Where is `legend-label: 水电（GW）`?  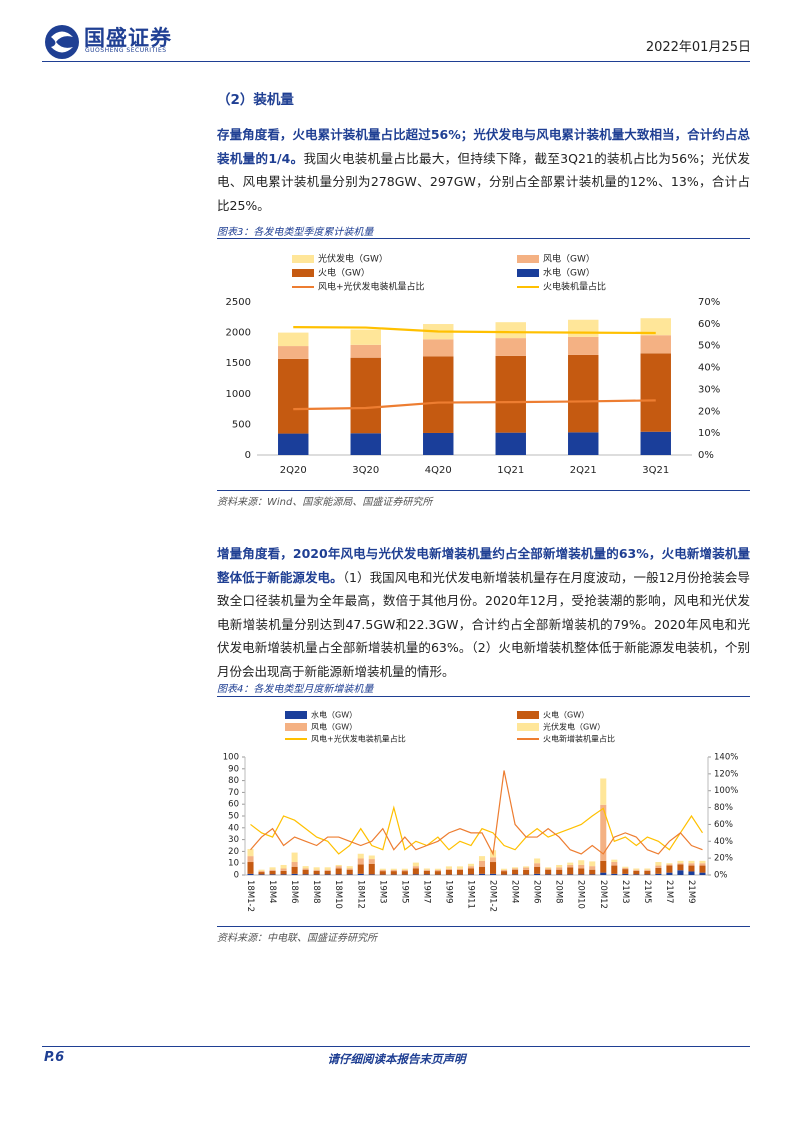 legend-label: 水电（GW） is located at coordinates (569, 273).